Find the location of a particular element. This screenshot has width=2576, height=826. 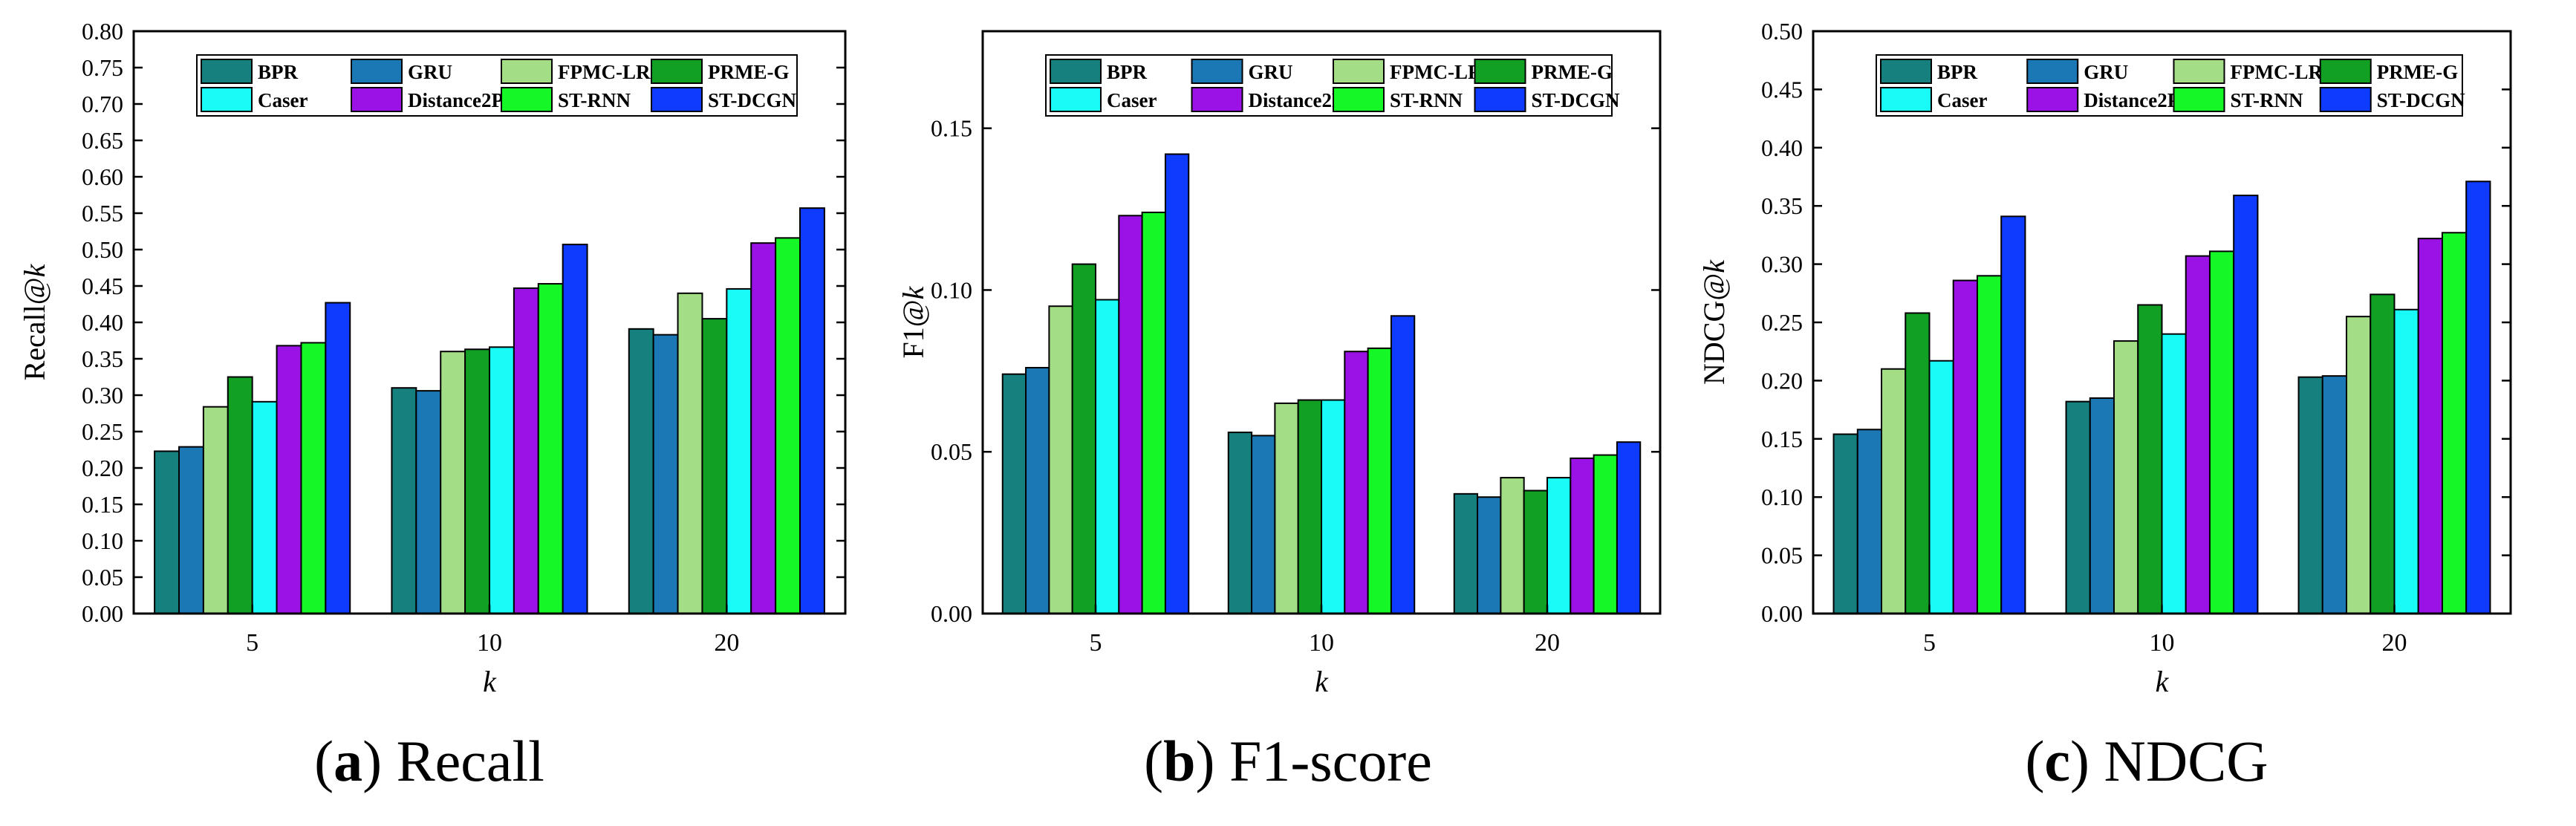

legend-swatch-bpr is located at coordinates (1906, 72).